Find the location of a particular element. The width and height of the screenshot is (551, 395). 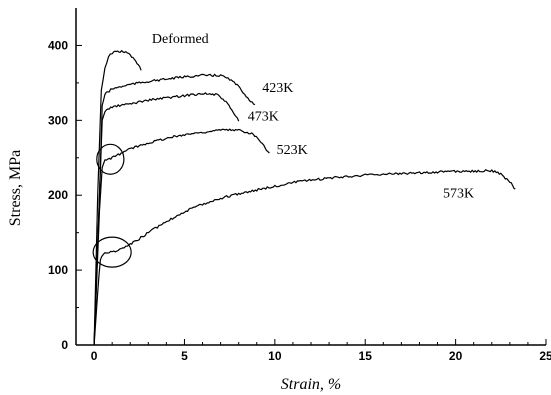

y-tick-label: 0 is located at coordinates (64, 345).